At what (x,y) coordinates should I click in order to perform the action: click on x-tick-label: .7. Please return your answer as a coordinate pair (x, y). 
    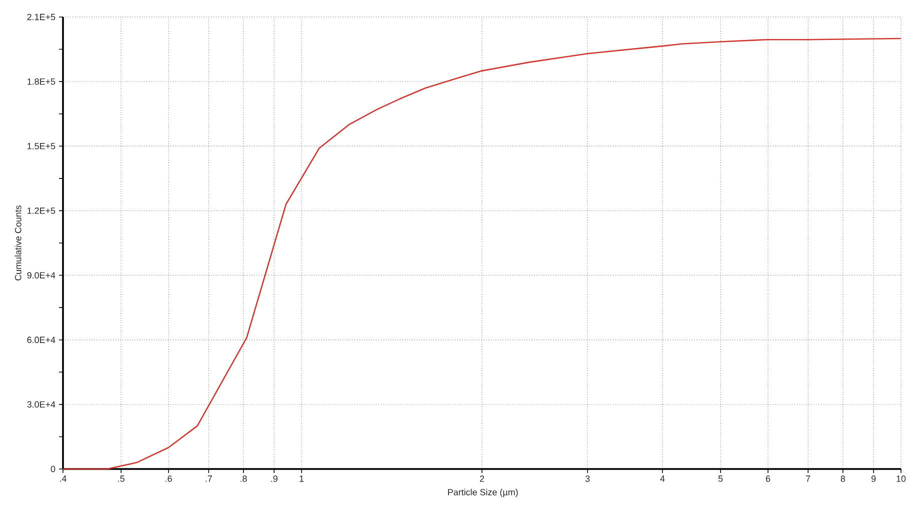
    Looking at the image, I should click on (209, 479).